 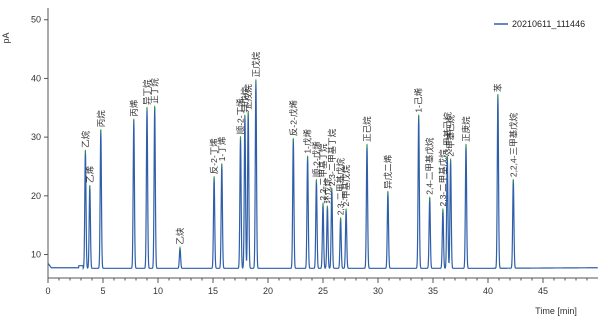 I want to click on peak-label: 正庚烷, so click(x=466, y=129).